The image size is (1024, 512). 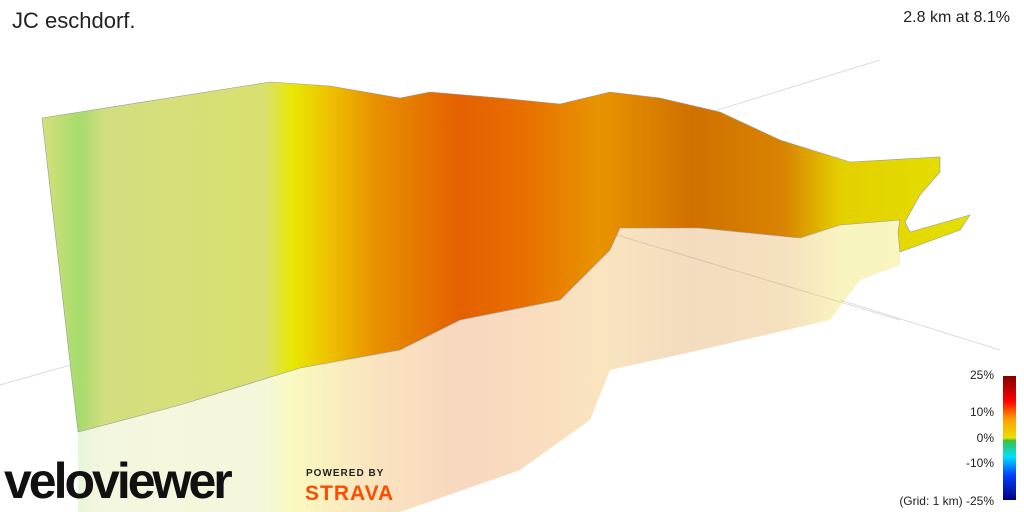 What do you see at coordinates (981, 375) in the screenshot?
I see `legend-tick: 25%` at bounding box center [981, 375].